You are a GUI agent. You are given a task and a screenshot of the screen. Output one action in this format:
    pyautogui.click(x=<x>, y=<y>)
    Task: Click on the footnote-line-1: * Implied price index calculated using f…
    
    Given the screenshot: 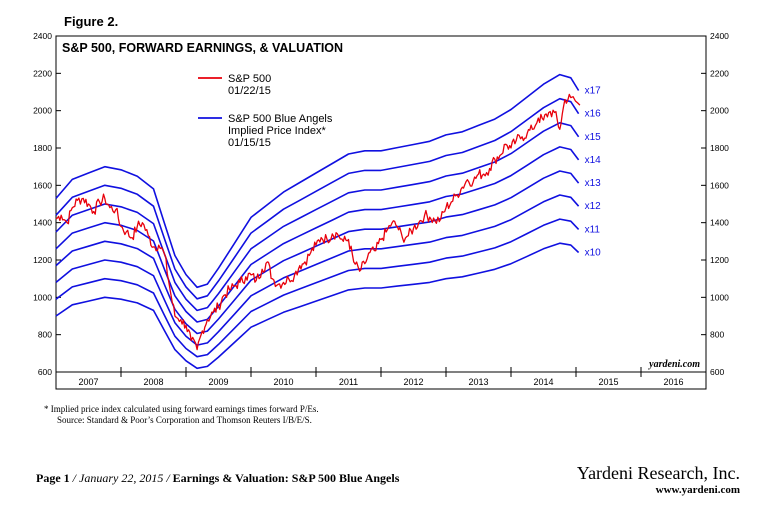 What is the action you would take?
    pyautogui.click(x=181, y=409)
    